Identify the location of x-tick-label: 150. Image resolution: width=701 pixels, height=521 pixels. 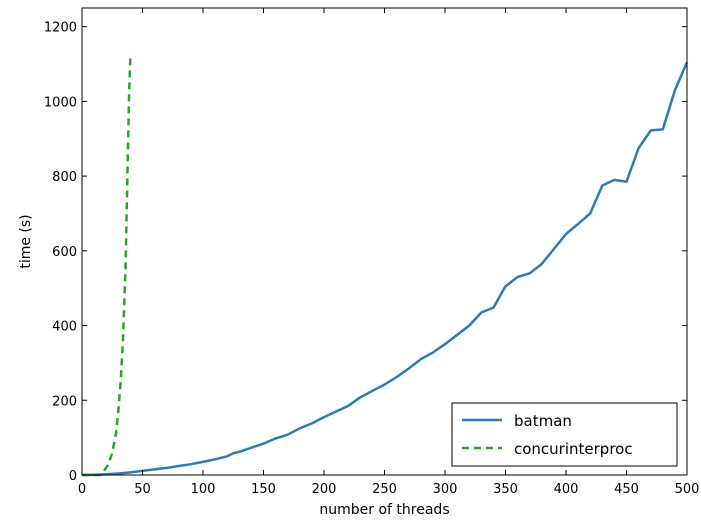
(263, 489).